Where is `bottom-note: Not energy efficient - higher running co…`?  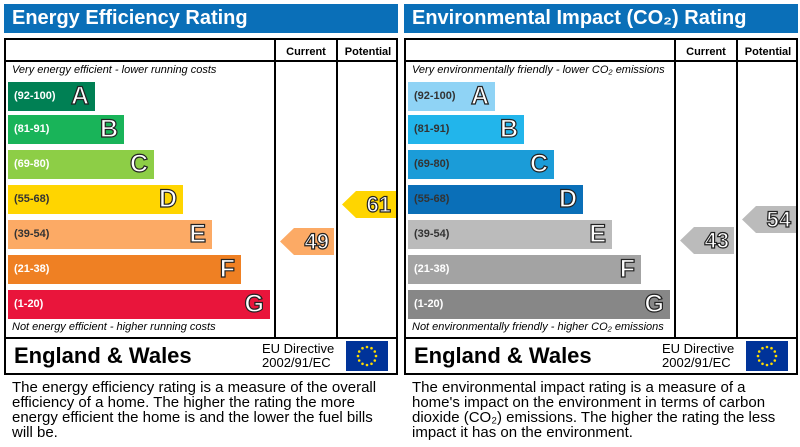
bottom-note: Not energy efficient - higher running co… is located at coordinates (114, 327).